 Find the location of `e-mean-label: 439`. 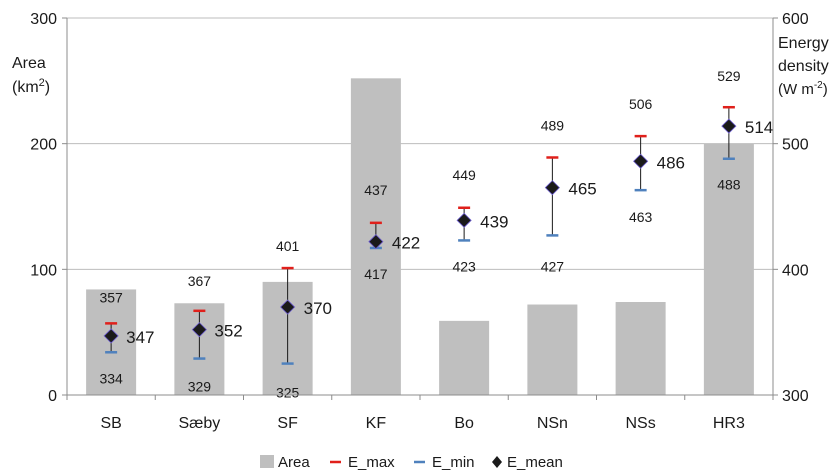

e-mean-label: 439 is located at coordinates (494, 221).